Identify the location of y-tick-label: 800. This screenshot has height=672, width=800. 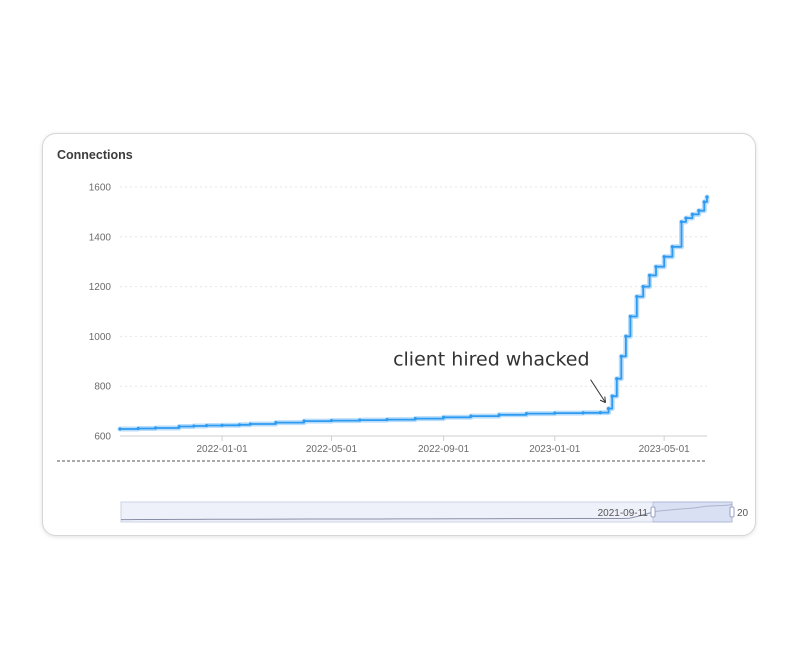
(102, 387).